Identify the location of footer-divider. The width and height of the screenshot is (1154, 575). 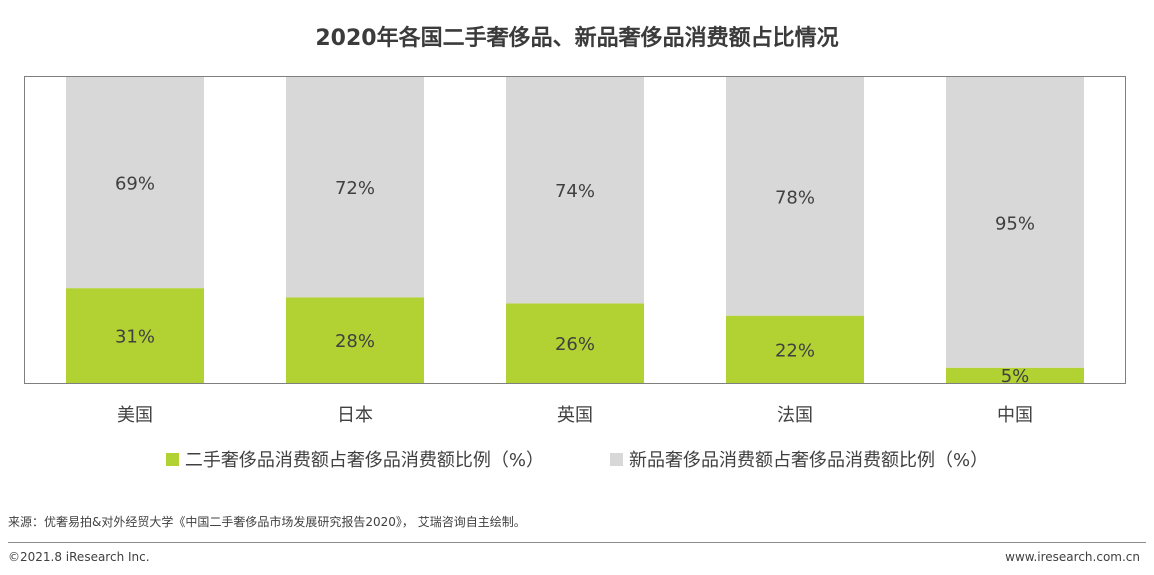
(577, 542).